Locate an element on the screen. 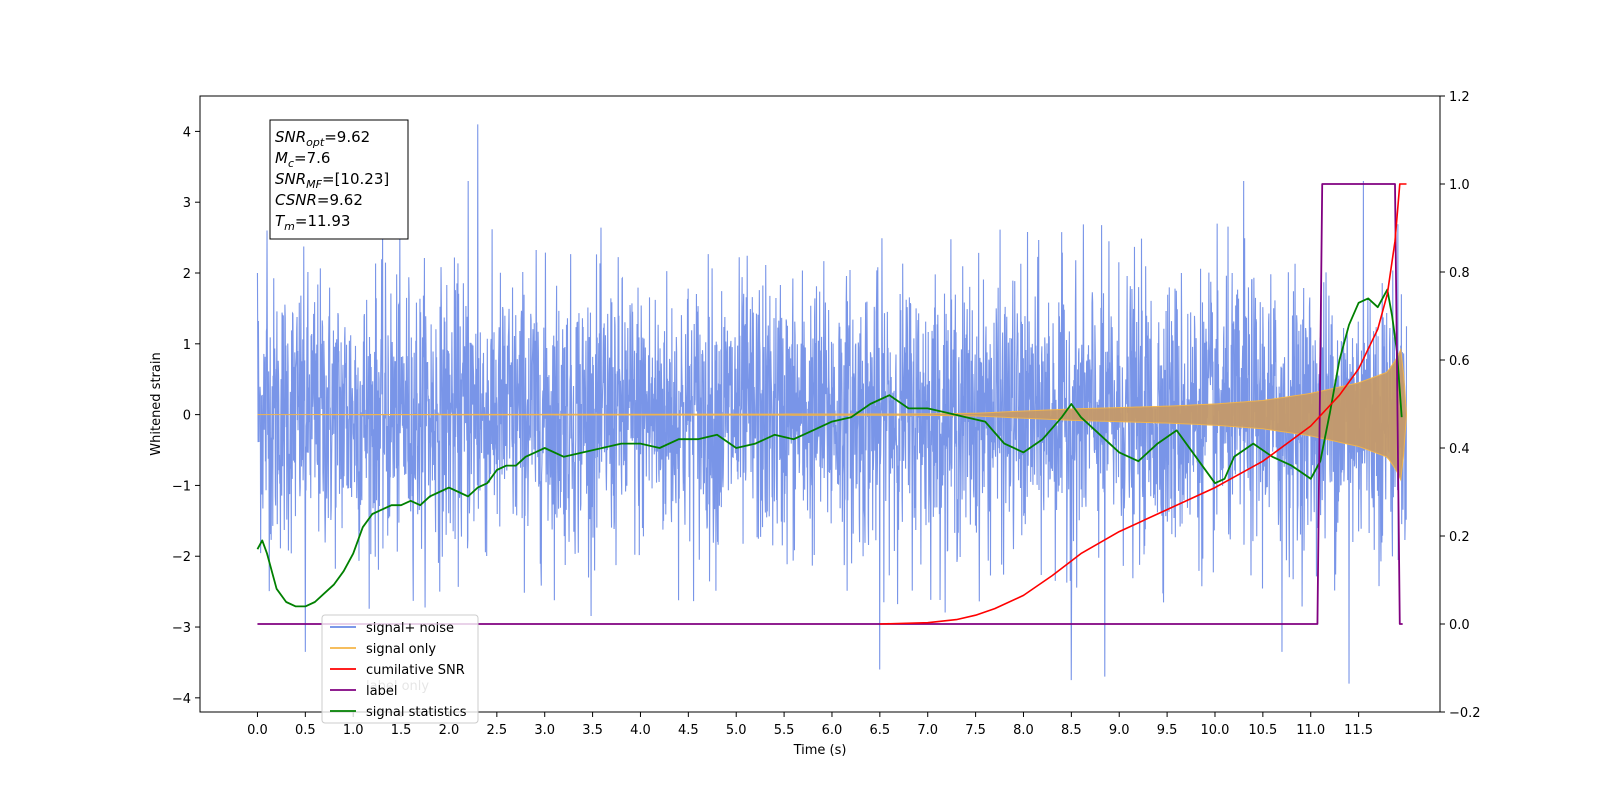 This screenshot has height=804, width=1600. x-tick-label-23: 11.5 is located at coordinates (1358, 730).